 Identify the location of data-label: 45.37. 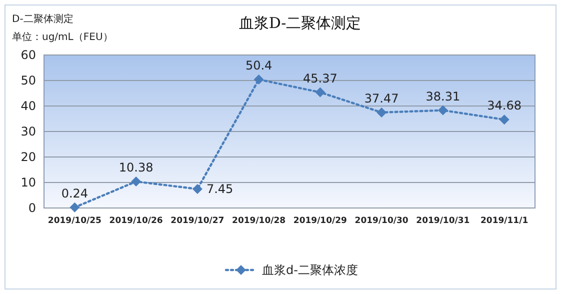
(320, 78).